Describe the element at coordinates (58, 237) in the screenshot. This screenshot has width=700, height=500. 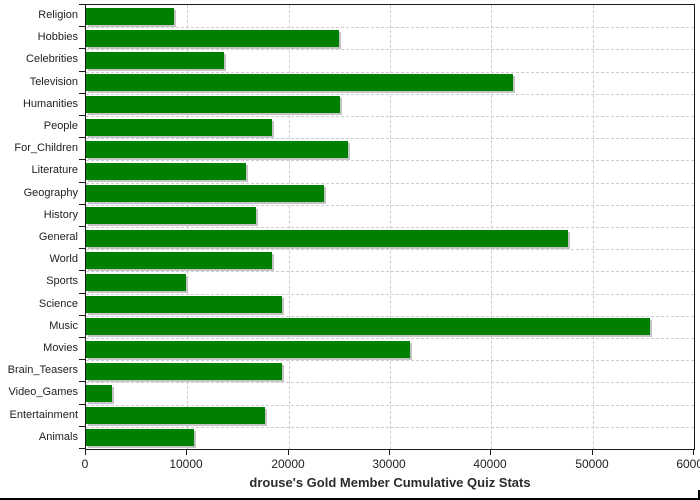
I see `category-label: General` at that location.